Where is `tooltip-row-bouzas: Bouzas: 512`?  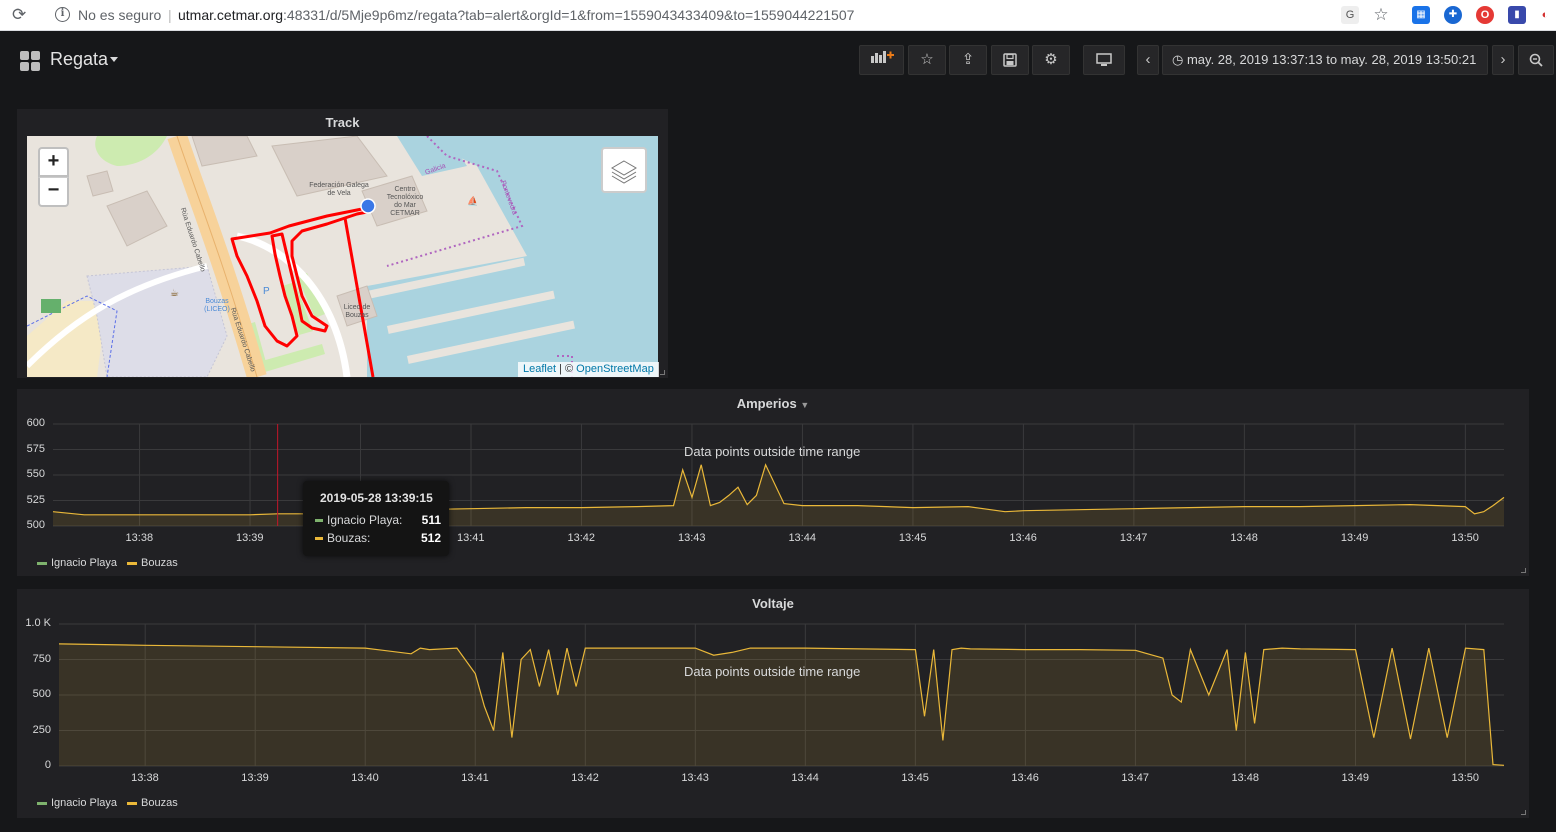 tooltip-row-bouzas: Bouzas: 512 is located at coordinates (378, 538).